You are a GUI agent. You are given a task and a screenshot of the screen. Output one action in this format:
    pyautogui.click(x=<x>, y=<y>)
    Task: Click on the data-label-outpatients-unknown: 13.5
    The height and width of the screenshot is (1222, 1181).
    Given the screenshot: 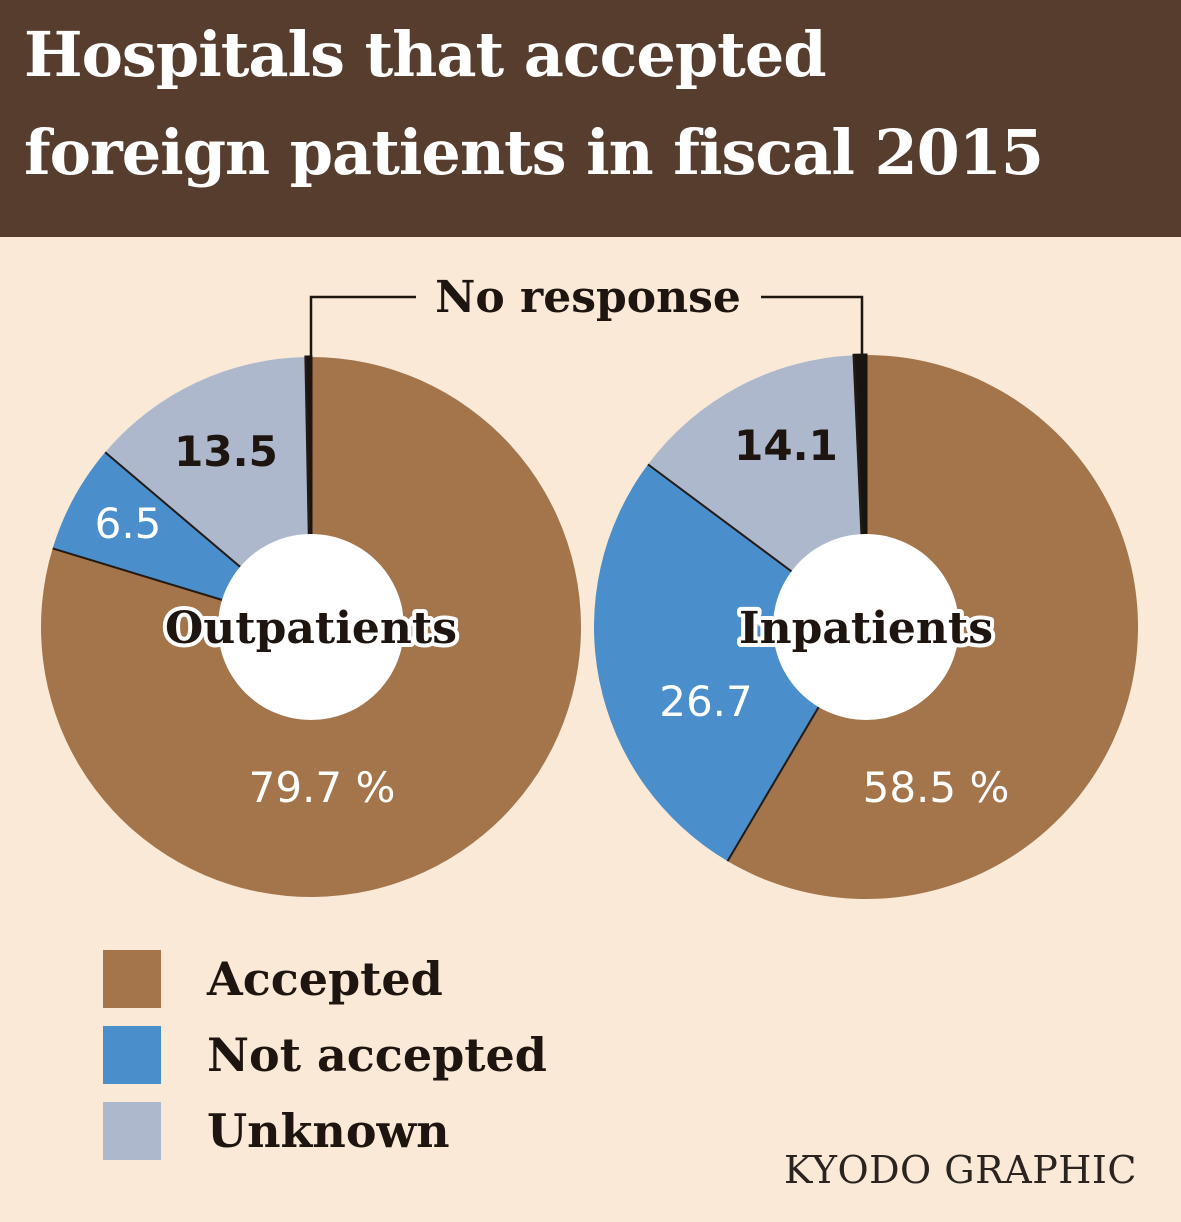 What is the action you would take?
    pyautogui.click(x=226, y=451)
    